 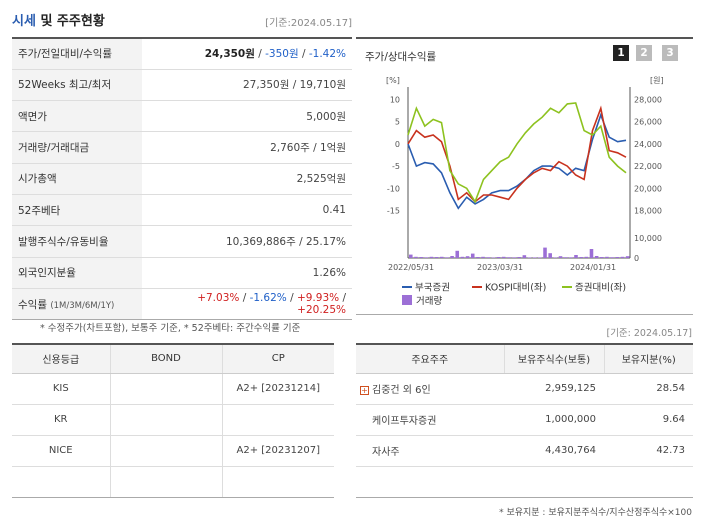 I want to click on holding-percent: 9.64, so click(x=648, y=420).